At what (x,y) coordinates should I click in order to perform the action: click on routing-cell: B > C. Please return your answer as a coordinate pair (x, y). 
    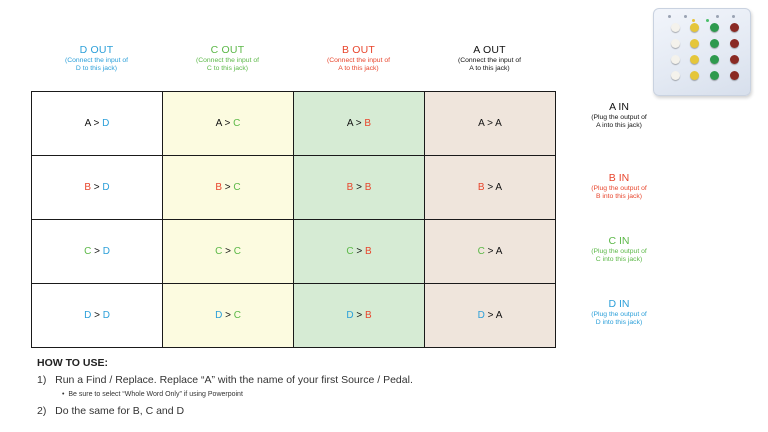
    Looking at the image, I should click on (228, 187).